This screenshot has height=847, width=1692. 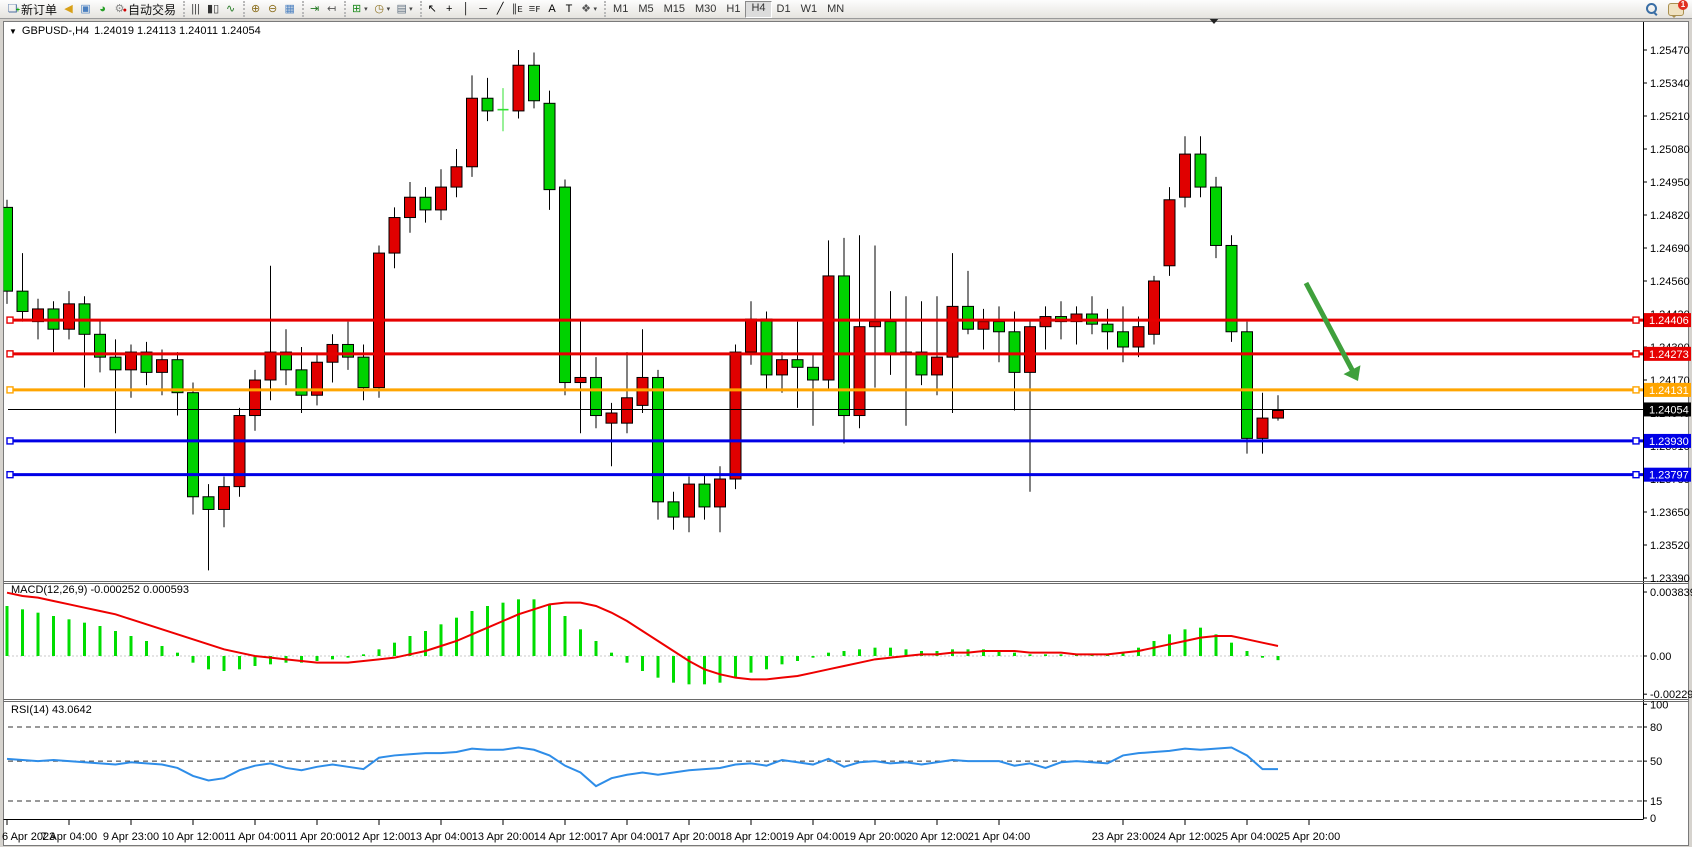 I want to click on toolbar-group-trade: ❏ + 新订单 ◀ ▣ ◕ ⚙ ● 自动交易, so click(x=91, y=9).